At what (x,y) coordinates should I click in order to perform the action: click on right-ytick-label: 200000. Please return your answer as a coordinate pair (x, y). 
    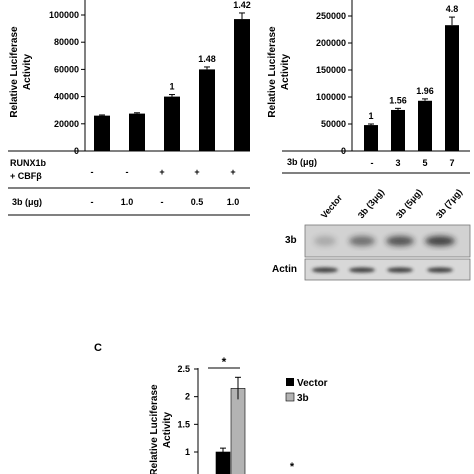
    Looking at the image, I should click on (331, 43).